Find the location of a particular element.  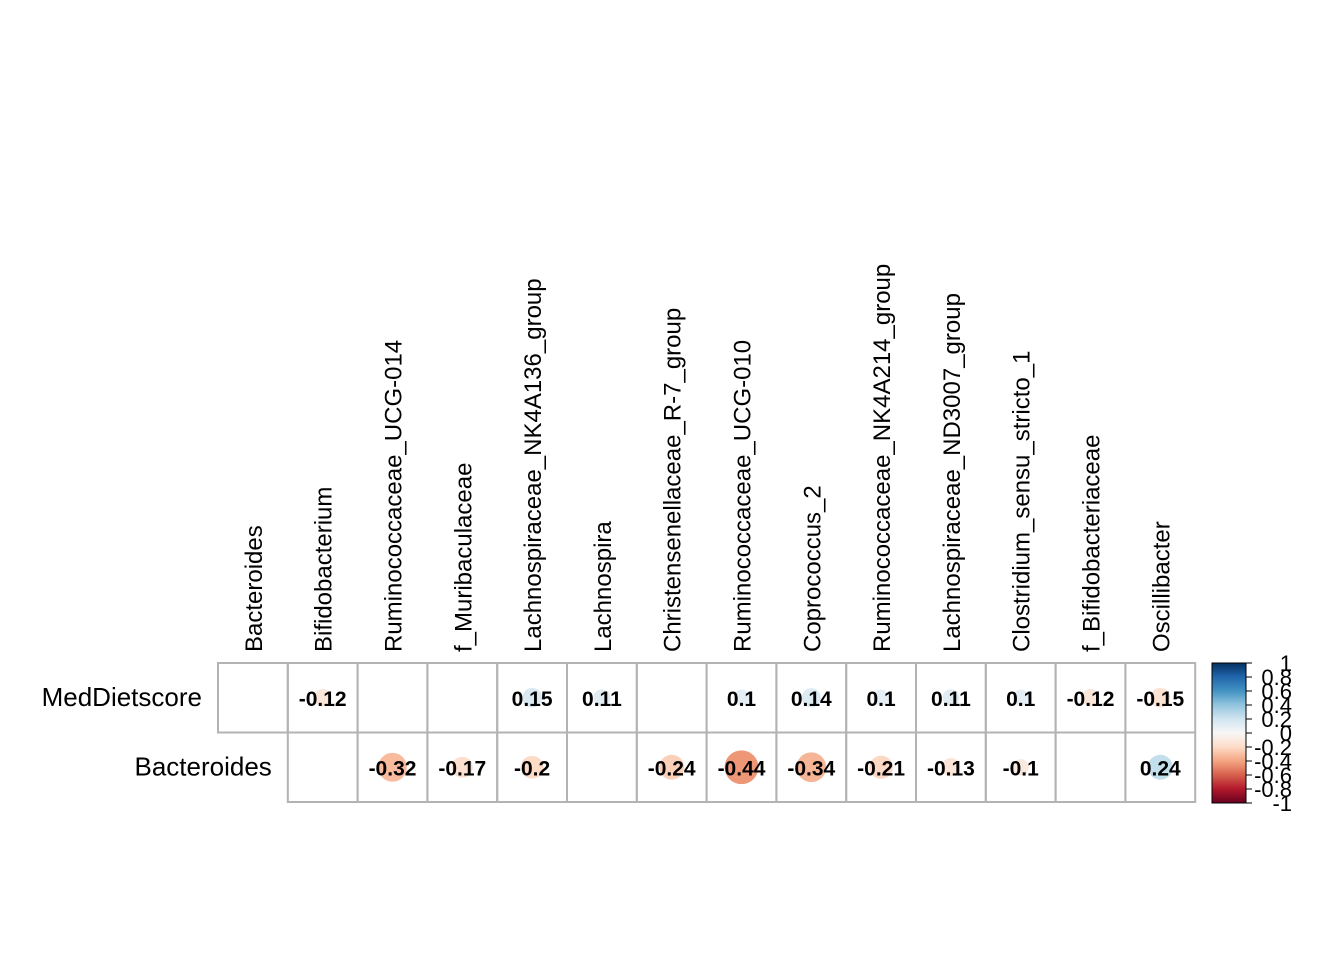

correlation-value-label: 0.15 is located at coordinates (532, 699).